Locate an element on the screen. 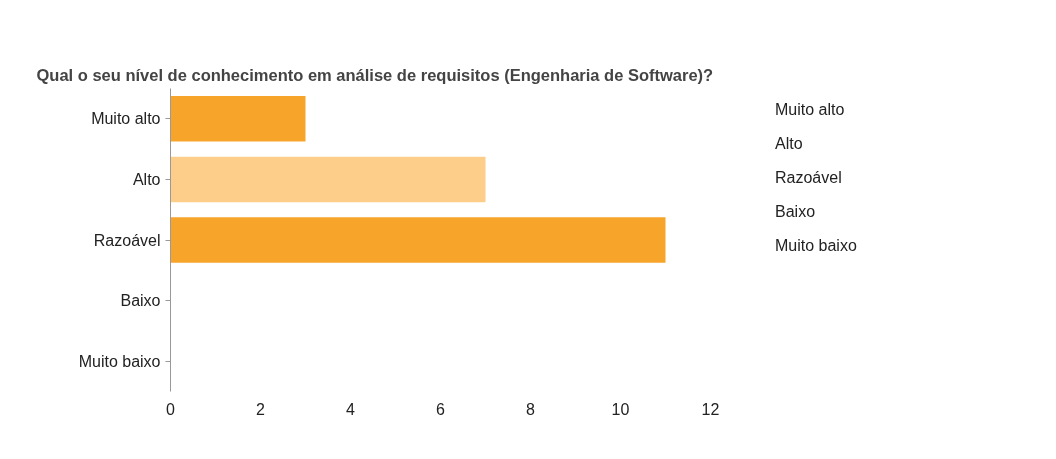  x-tick-label: 8 is located at coordinates (531, 409).